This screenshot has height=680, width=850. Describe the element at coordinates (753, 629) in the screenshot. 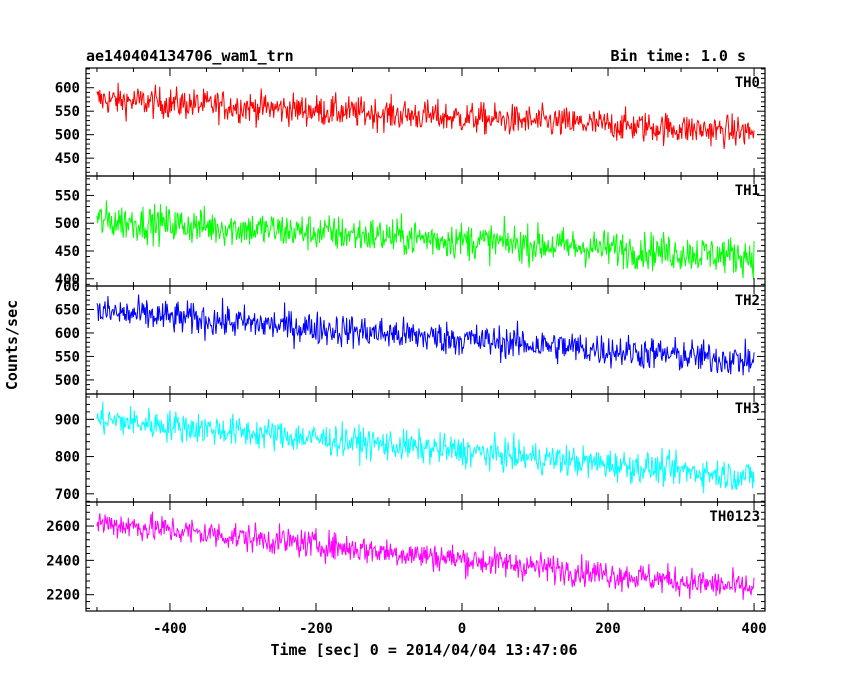

I see `x-tick-label: 400` at that location.